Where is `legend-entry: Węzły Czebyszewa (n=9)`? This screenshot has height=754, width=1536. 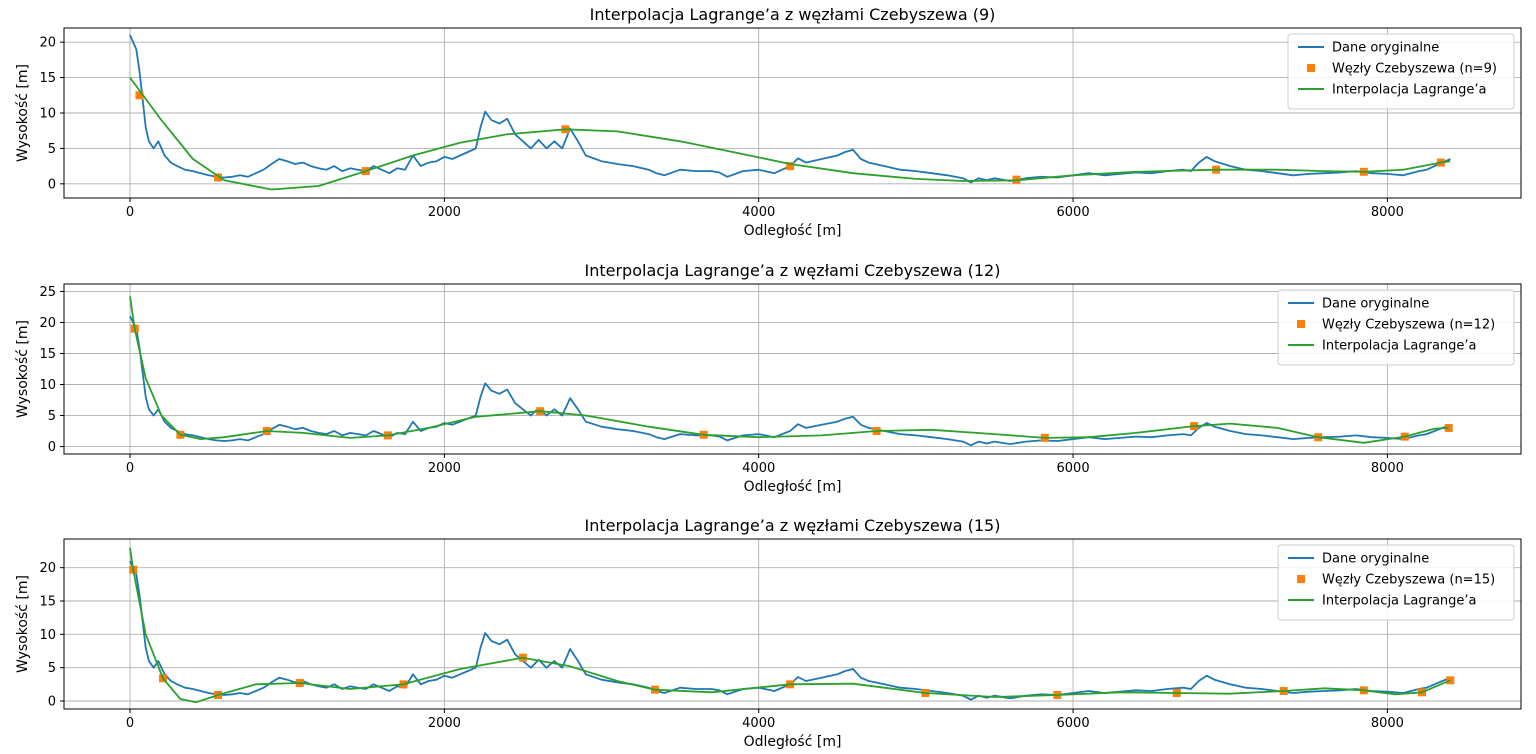 legend-entry: Węzły Czebyszewa (n=9) is located at coordinates (1414, 69).